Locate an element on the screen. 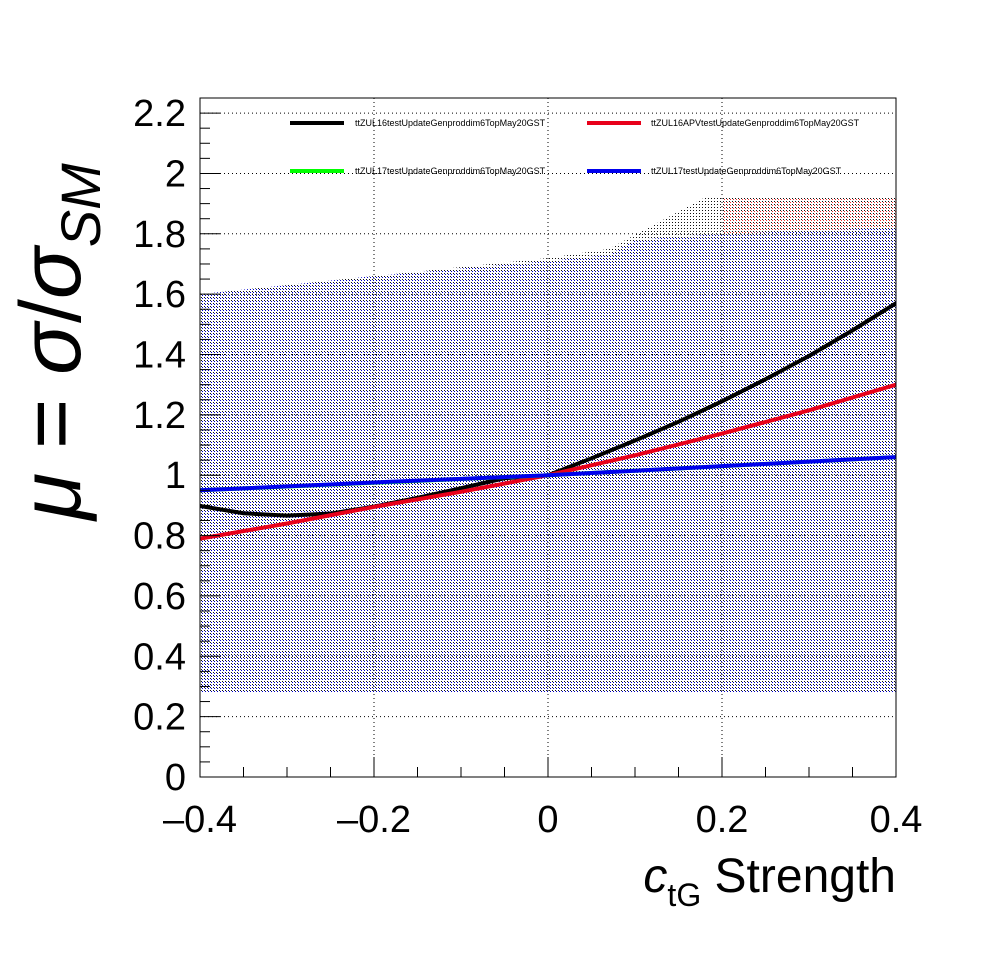 This screenshot has height=972, width=996. y-tick-label-6: 1.2 is located at coordinates (159, 416).